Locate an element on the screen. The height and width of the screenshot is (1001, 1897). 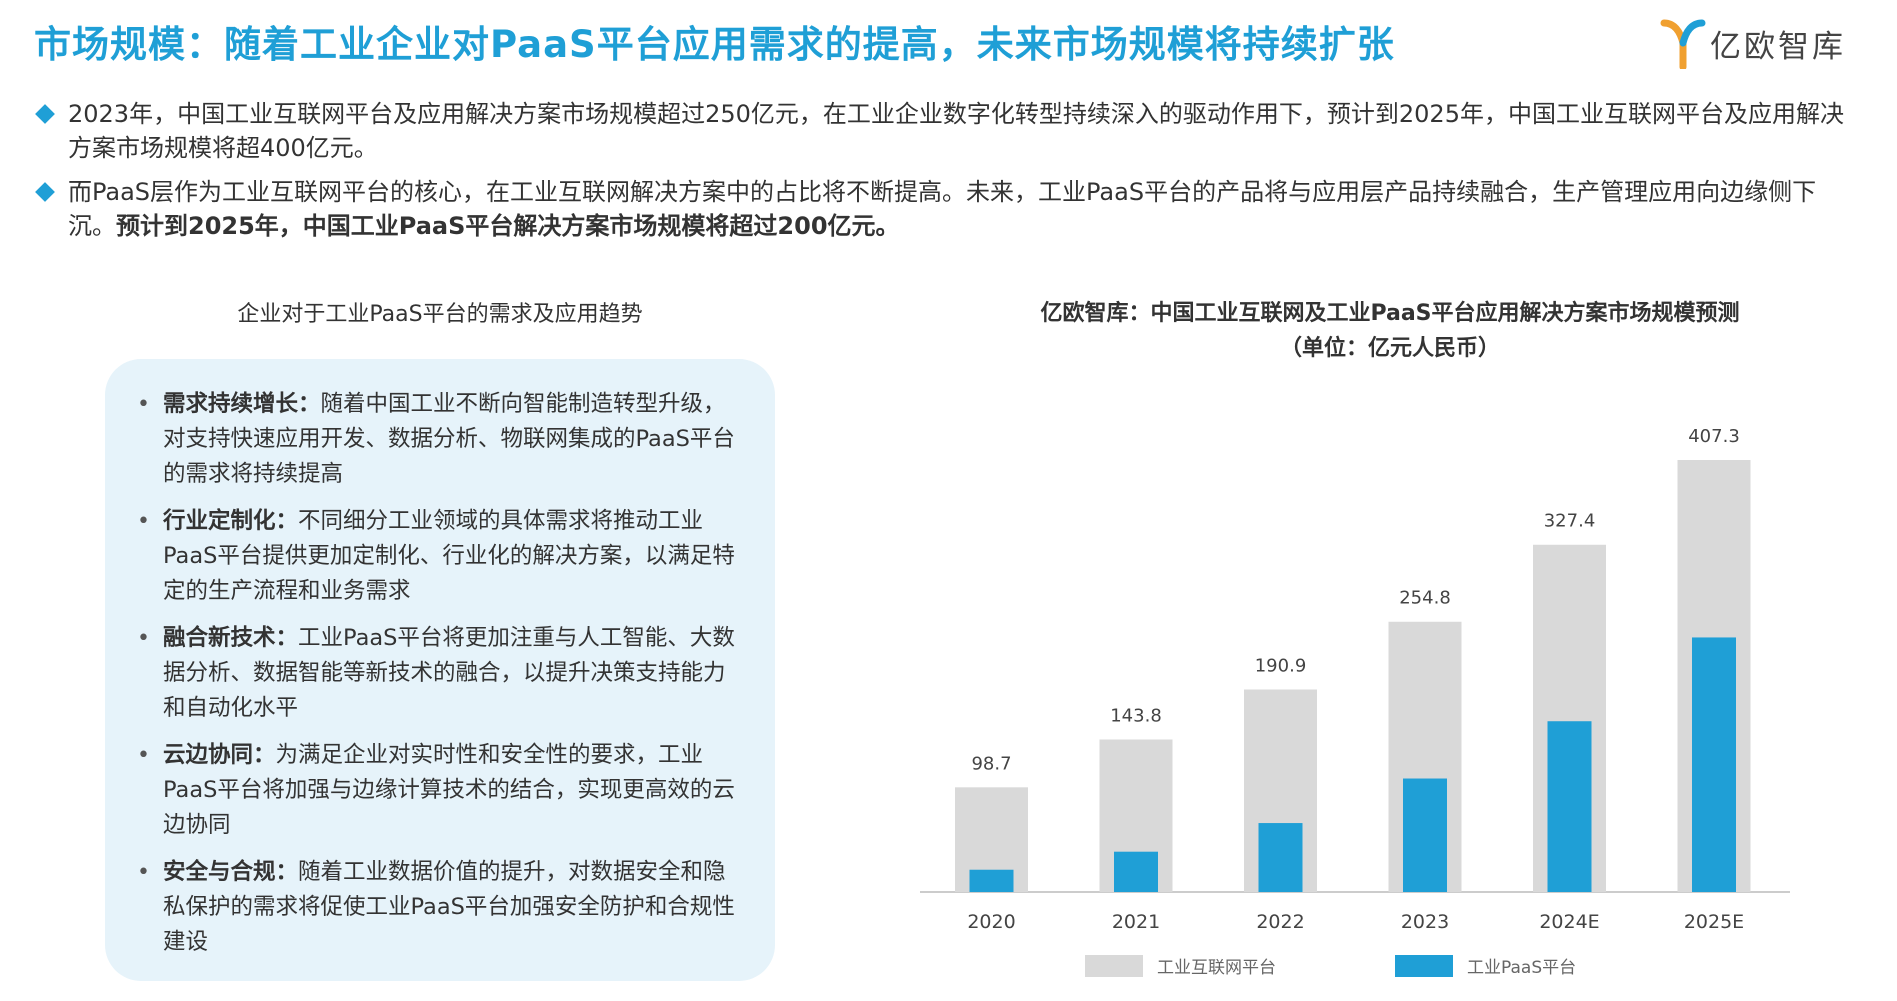
trend-item-head: 需求持续增长： is located at coordinates (242, 404).